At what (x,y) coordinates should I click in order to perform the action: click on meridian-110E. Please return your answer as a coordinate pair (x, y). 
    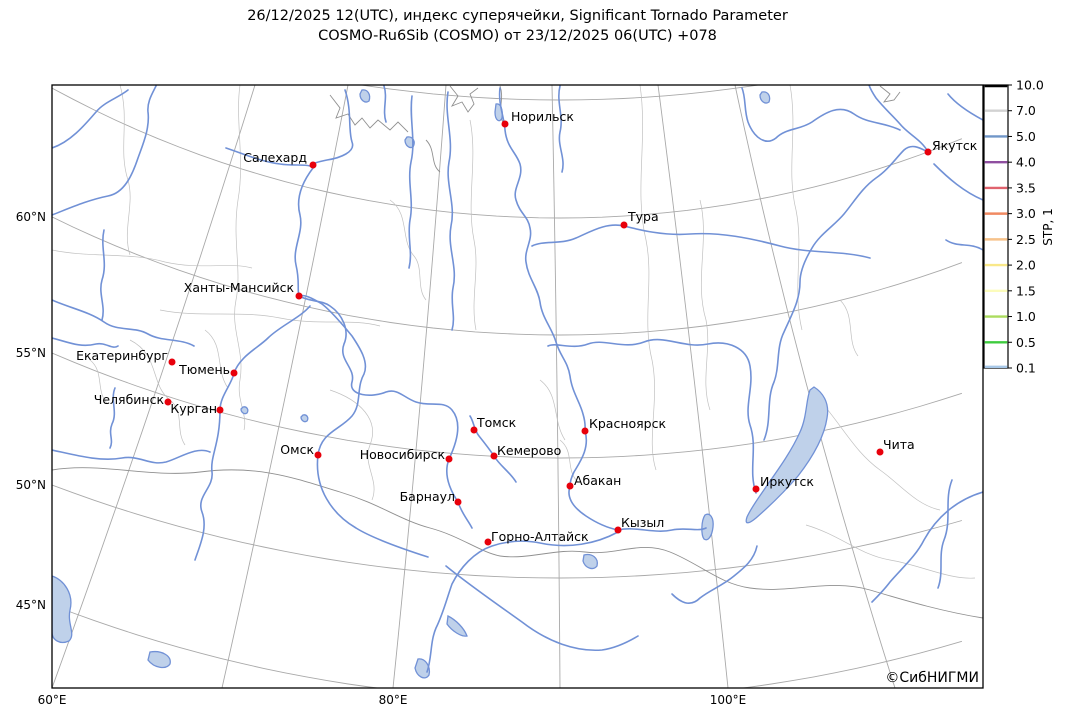
    Looking at the image, I should click on (815, 386).